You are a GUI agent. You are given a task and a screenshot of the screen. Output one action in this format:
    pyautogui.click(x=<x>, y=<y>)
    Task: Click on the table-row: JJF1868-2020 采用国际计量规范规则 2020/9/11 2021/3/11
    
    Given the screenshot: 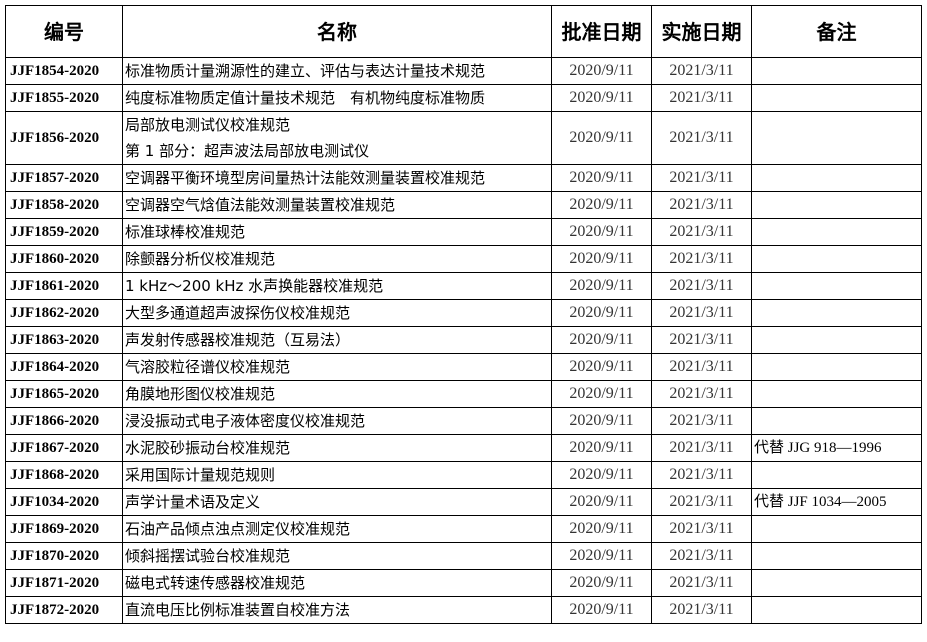 What is the action you would take?
    pyautogui.click(x=463, y=475)
    